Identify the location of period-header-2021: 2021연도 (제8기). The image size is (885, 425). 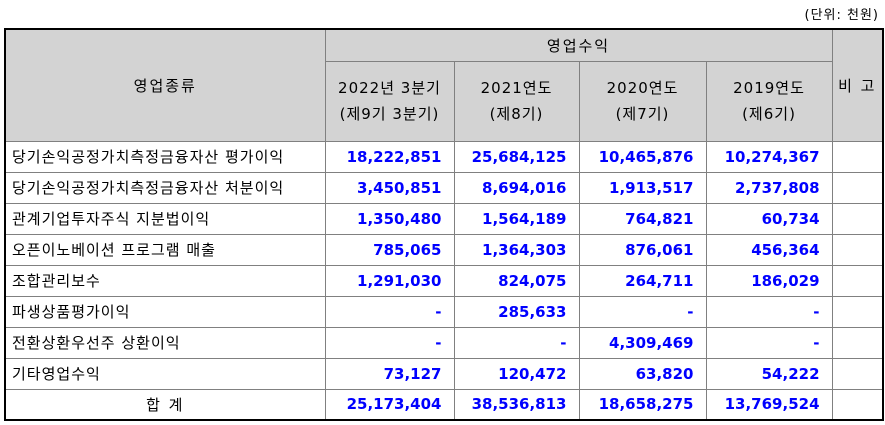
(516, 101).